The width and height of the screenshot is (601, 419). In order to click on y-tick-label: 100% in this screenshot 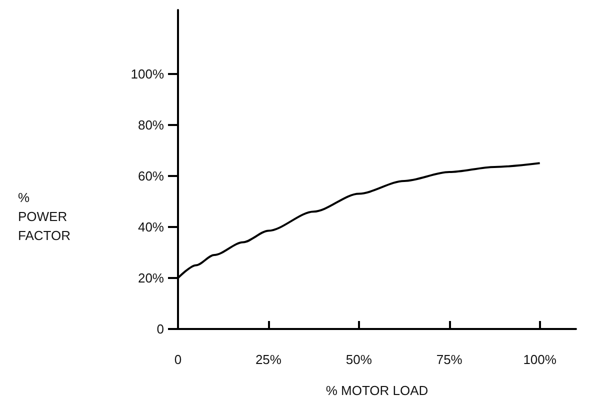, I will do `click(147, 74)`.